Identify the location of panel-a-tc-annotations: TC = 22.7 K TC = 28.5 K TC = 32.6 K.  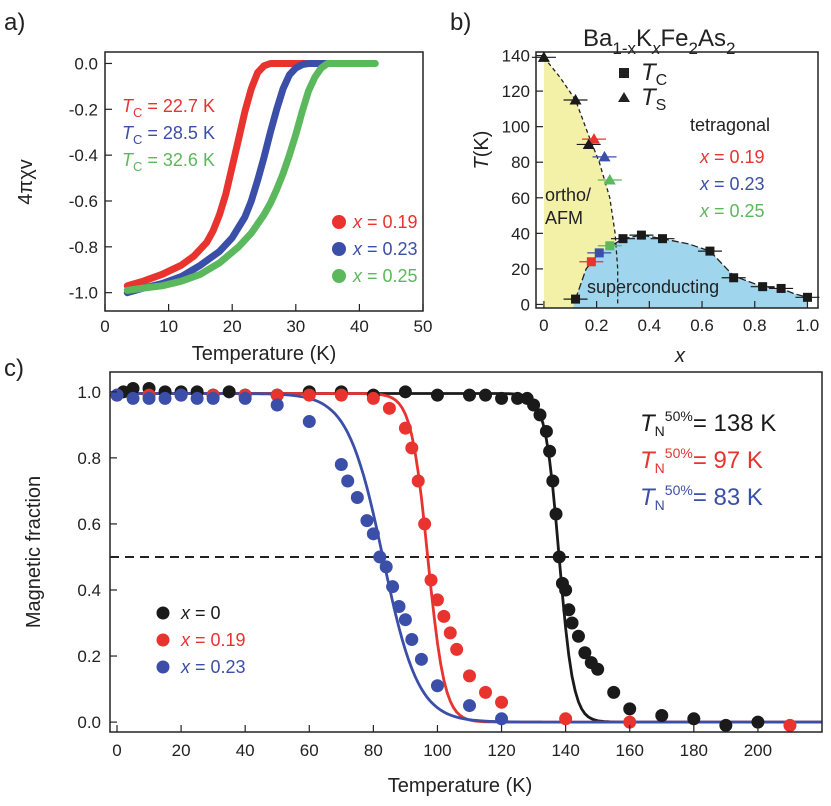
(168, 135).